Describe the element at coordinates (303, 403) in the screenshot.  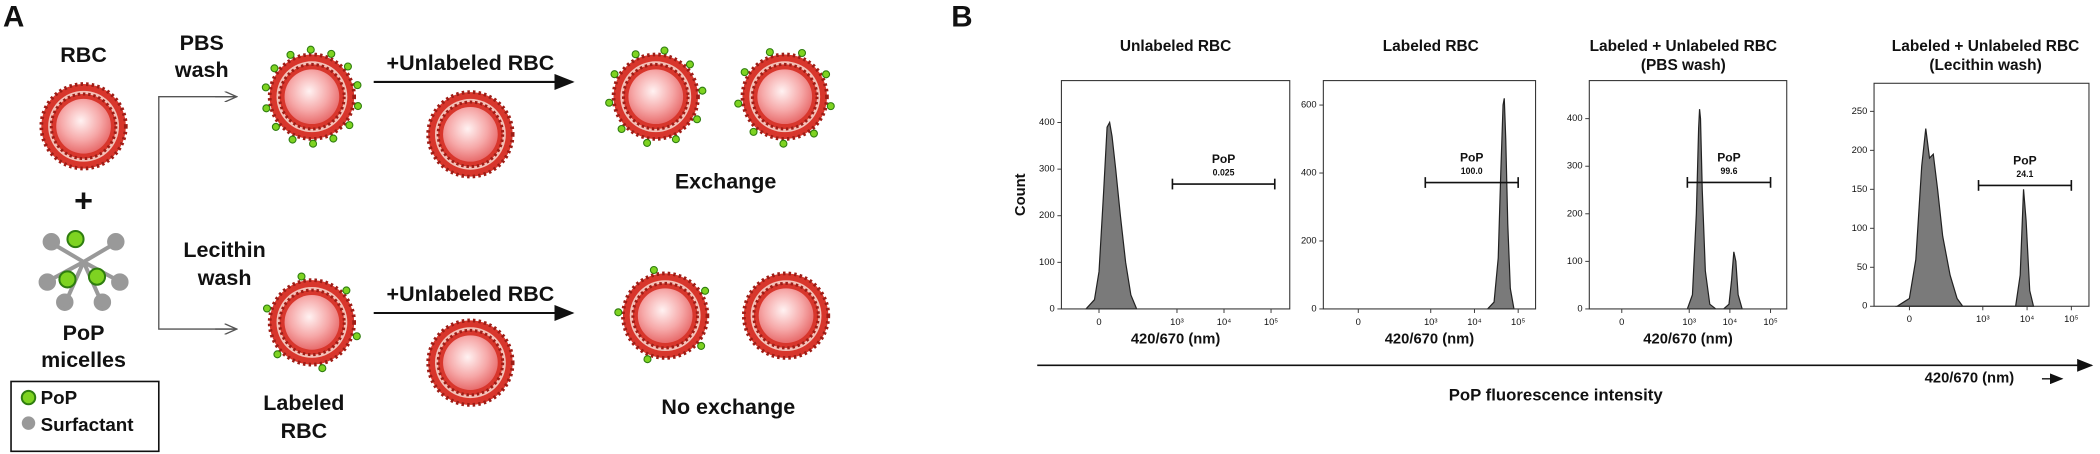
I see `cell-label: Labeled` at that location.